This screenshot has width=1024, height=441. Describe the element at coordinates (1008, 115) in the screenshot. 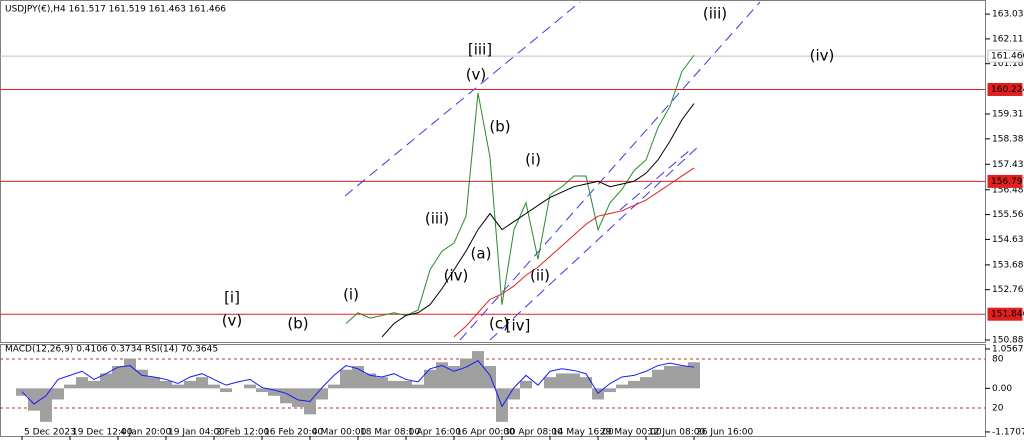

I see `y-tick-label: 159.31` at that location.